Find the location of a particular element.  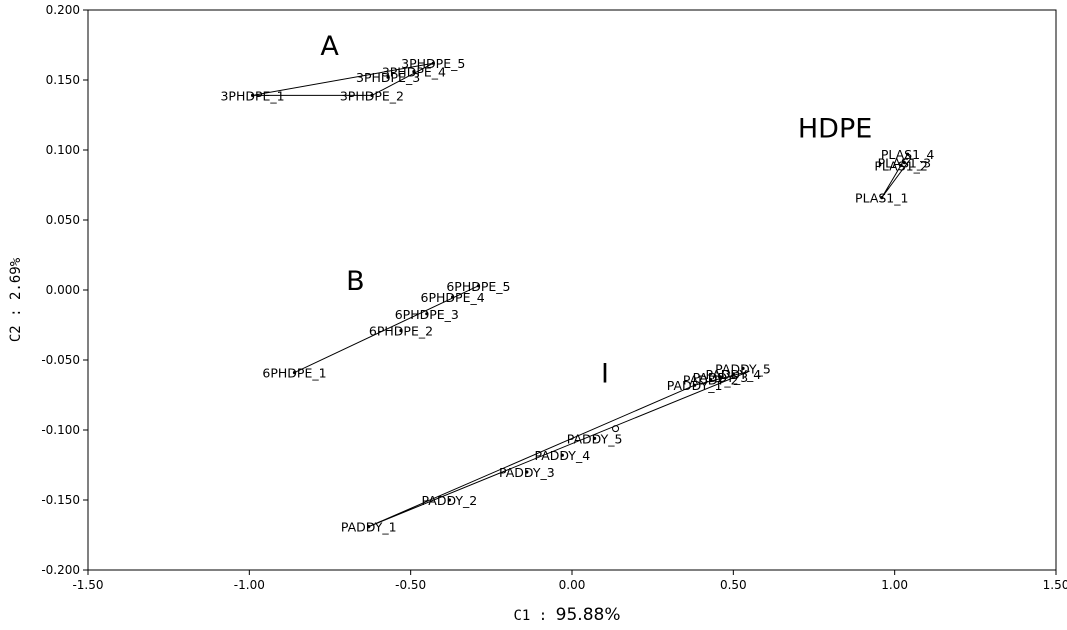

point-label: 6PHDPE_3 is located at coordinates (427, 314).